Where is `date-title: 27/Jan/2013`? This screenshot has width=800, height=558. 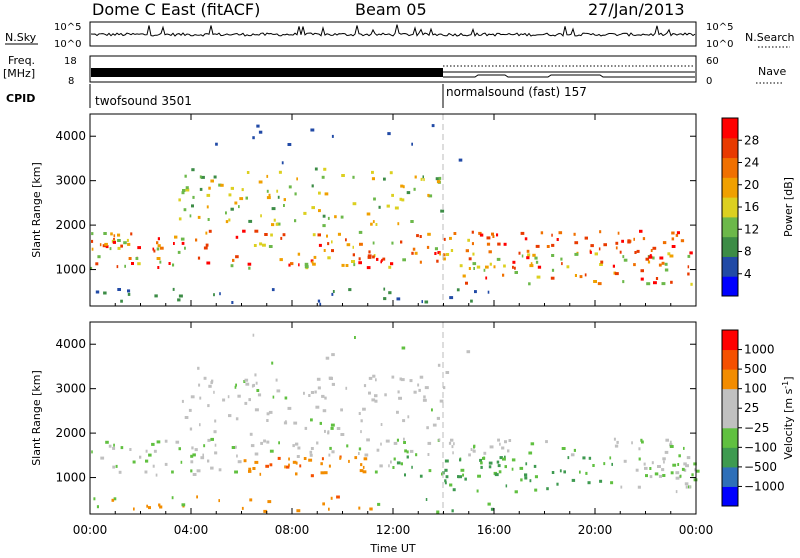
date-title: 27/Jan/2013 is located at coordinates (636, 9).